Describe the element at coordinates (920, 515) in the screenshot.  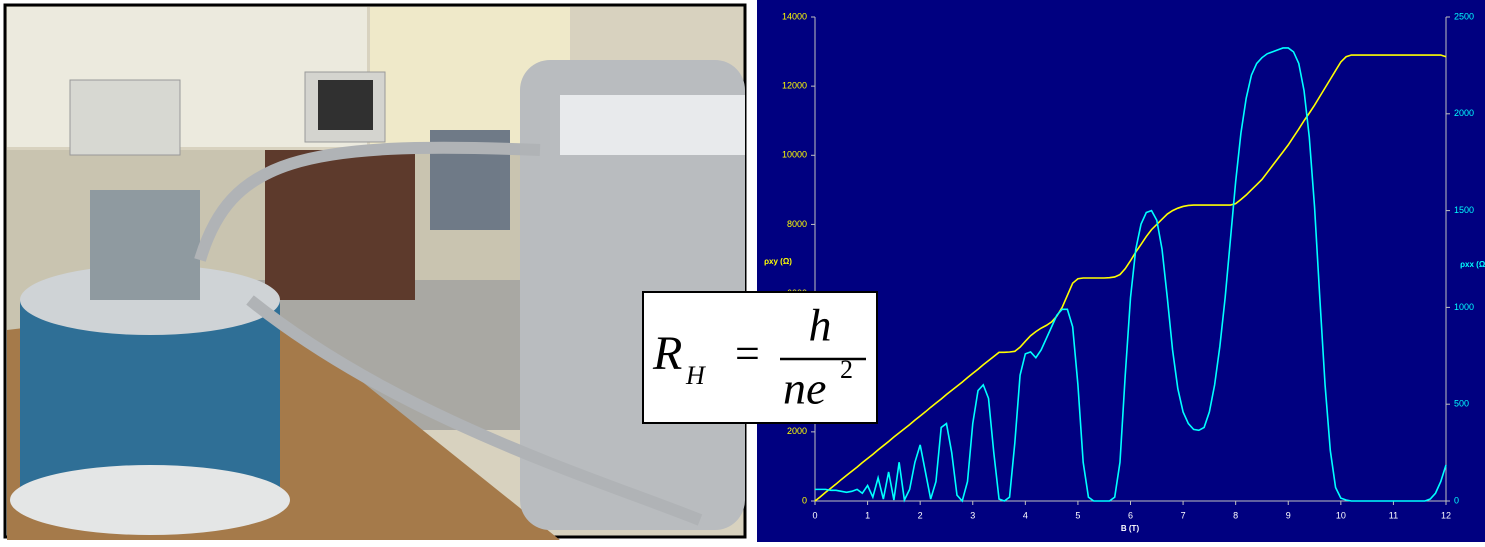
I see `x-tick-label: 2` at that location.